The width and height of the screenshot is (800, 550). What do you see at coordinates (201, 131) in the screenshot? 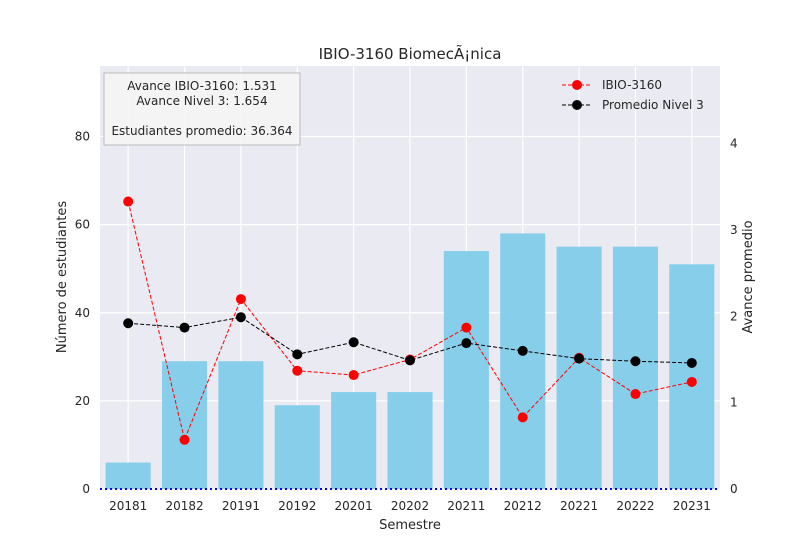
I see `annotation-line: Estudiantes promedio: 36.364` at bounding box center [201, 131].